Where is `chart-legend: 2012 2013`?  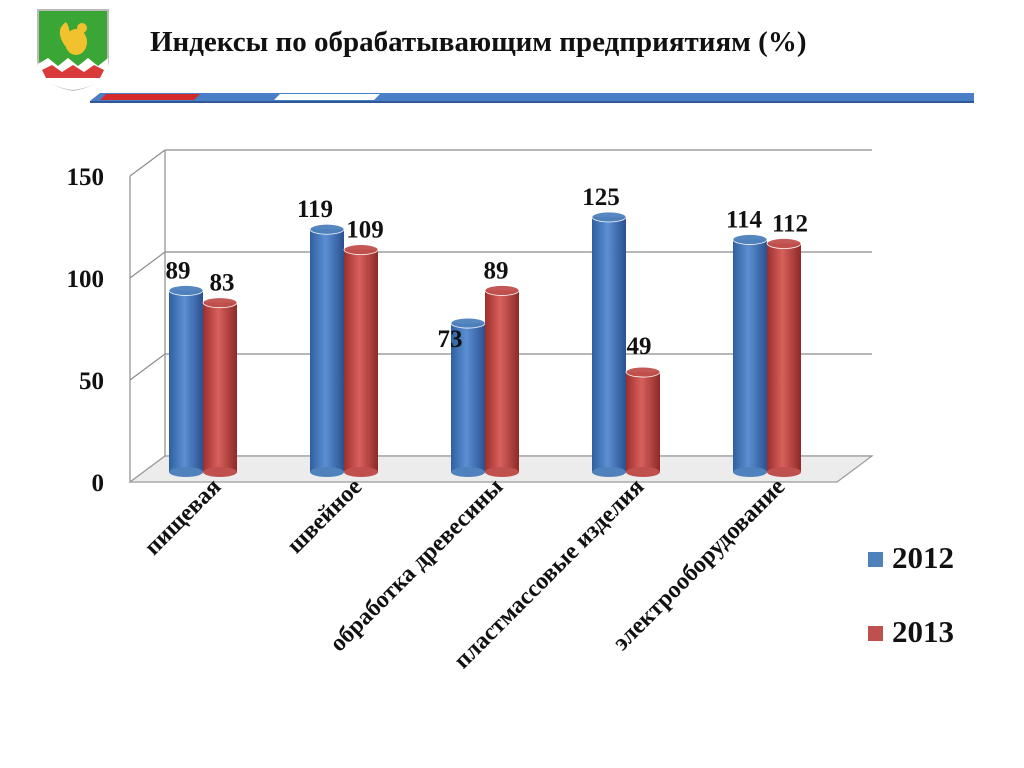 chart-legend: 2012 2013 is located at coordinates (911, 594).